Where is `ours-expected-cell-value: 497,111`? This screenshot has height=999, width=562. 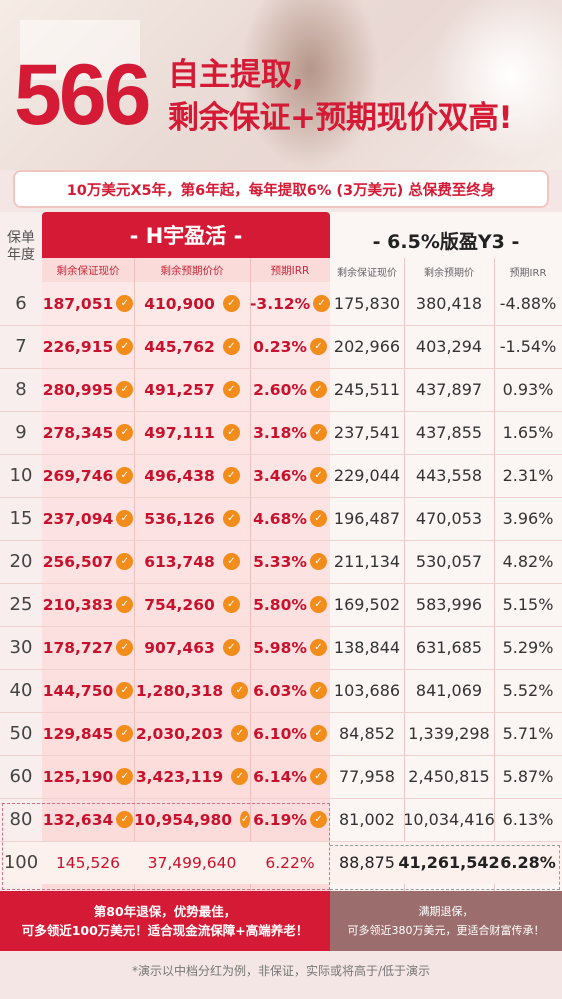 ours-expected-cell-value: 497,111 is located at coordinates (179, 432).